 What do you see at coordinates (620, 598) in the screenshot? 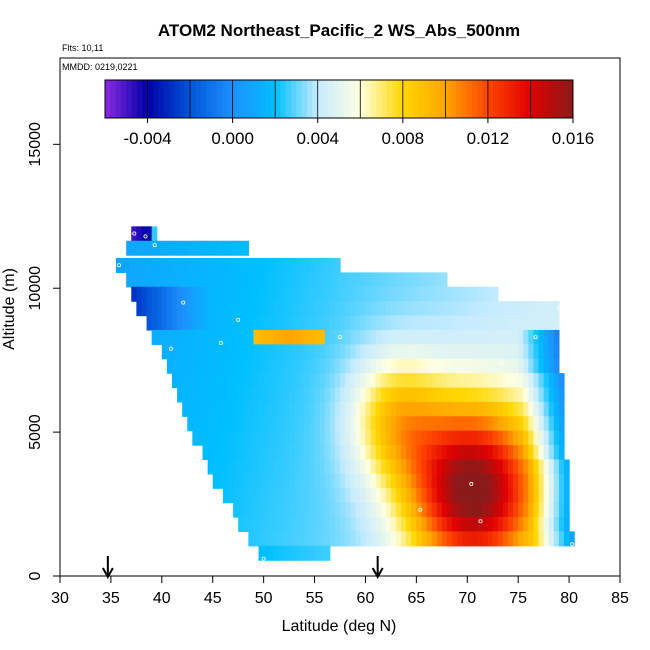
I see `x-tick-label: 85` at bounding box center [620, 598].